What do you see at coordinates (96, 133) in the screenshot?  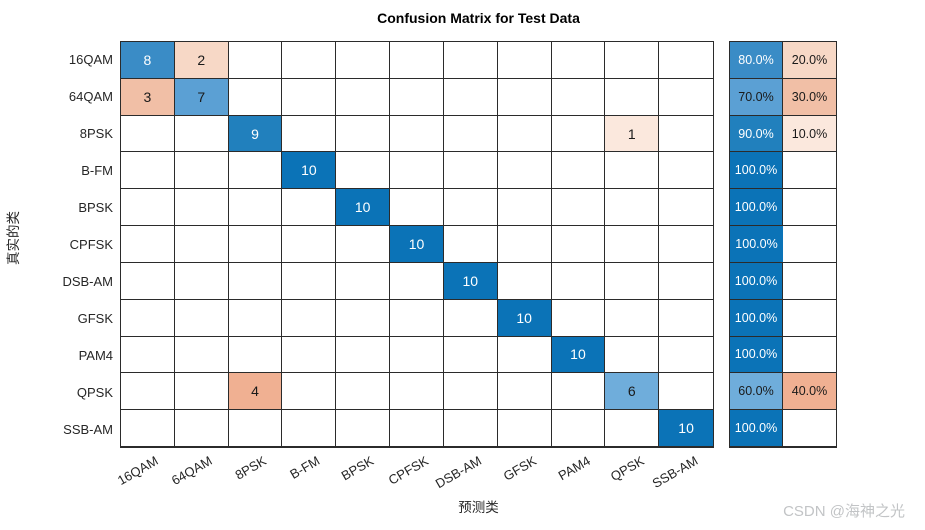 I see `y-tick-label: 8PSK` at bounding box center [96, 133].